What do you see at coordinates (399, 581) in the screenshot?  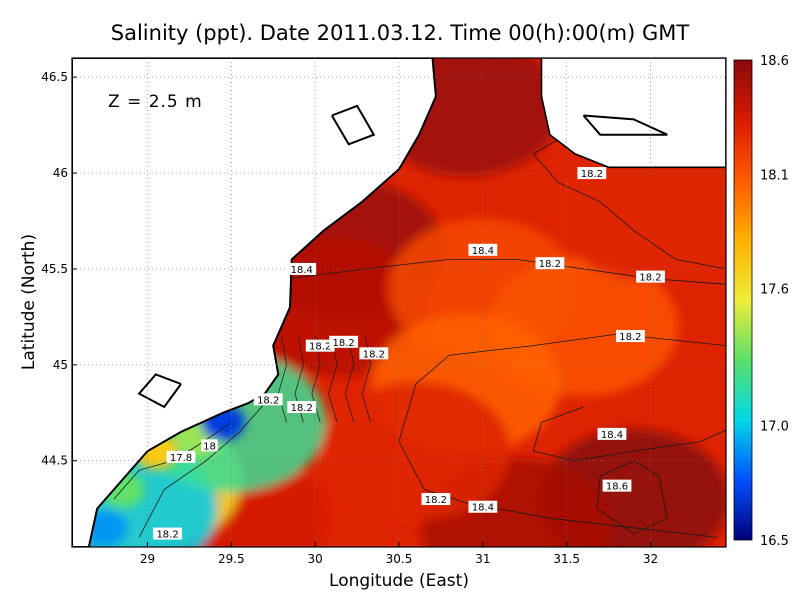 I see `x-axis-label: Longitude (East)` at bounding box center [399, 581].